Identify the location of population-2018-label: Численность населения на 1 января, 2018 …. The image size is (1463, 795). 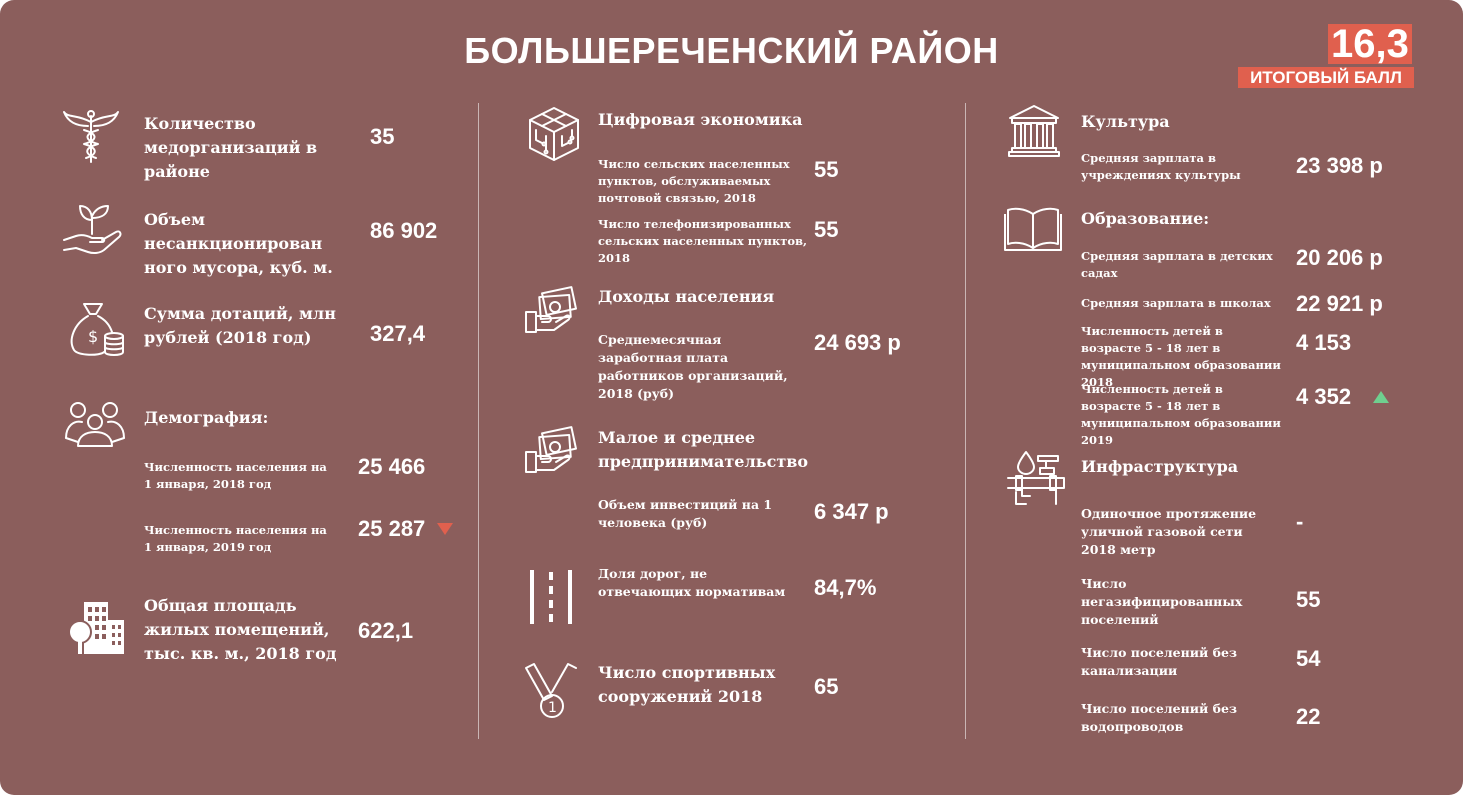
(235, 475).